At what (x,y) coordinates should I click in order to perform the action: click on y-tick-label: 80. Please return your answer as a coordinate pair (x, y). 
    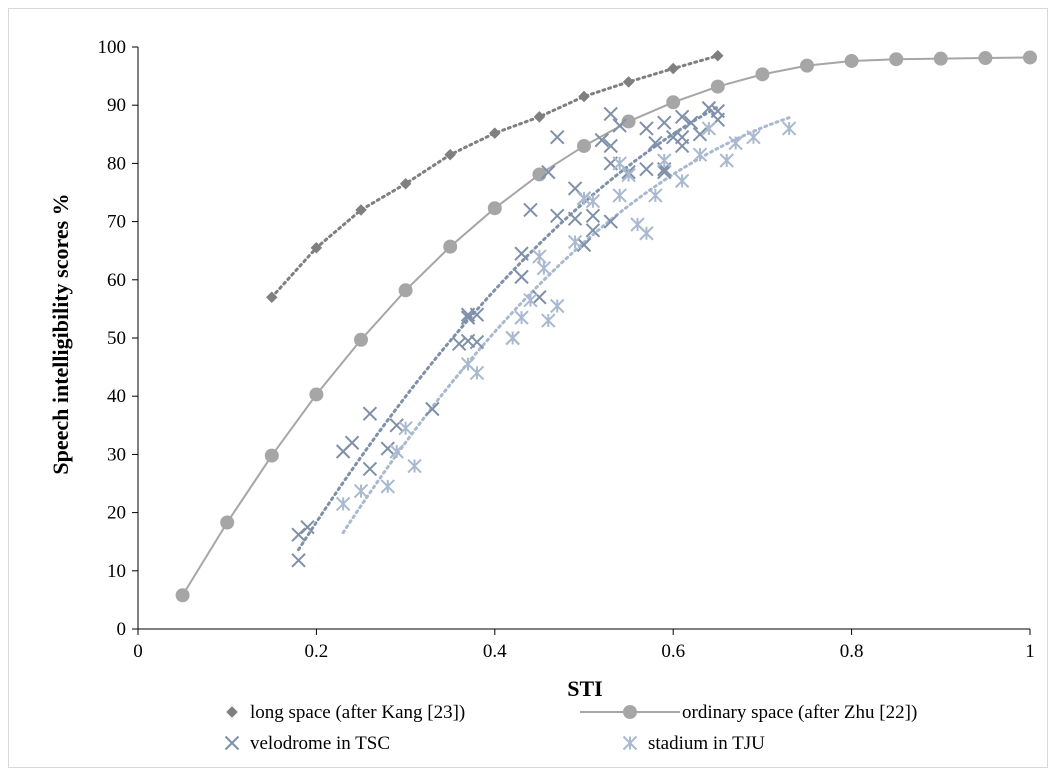
    Looking at the image, I should click on (116, 163).